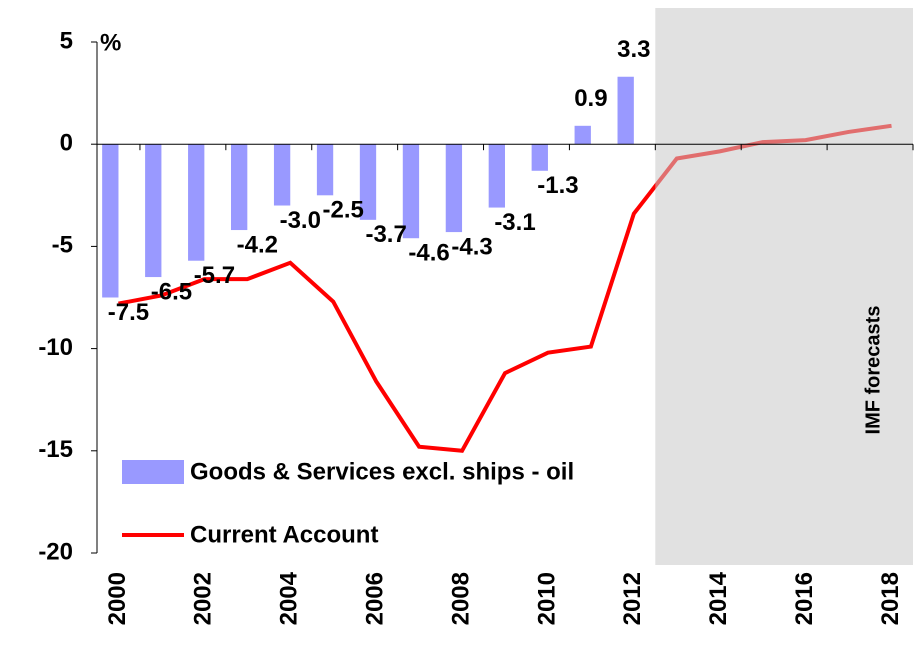  I want to click on x-tick-label: 2018, so click(890, 598).